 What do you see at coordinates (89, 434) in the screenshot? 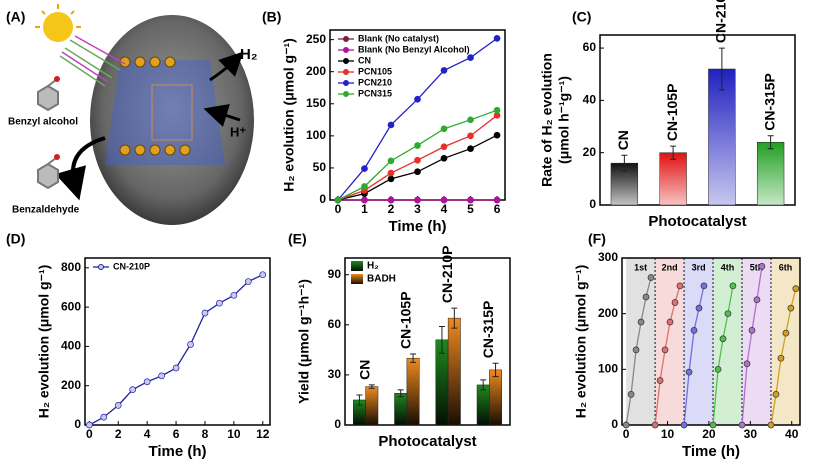
I see `x-tick-label: 0` at bounding box center [89, 434].